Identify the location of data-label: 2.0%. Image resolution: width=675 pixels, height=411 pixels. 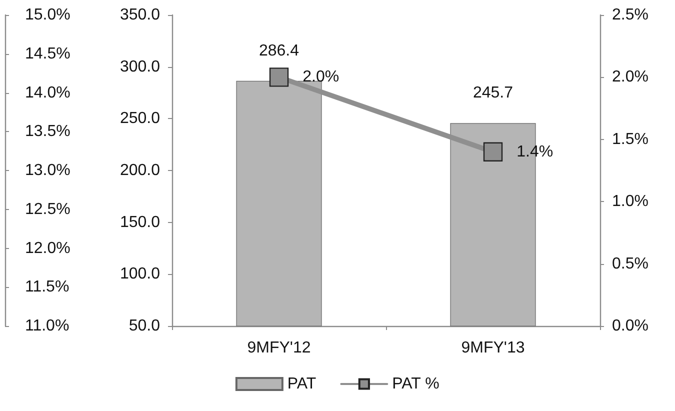
(321, 77).